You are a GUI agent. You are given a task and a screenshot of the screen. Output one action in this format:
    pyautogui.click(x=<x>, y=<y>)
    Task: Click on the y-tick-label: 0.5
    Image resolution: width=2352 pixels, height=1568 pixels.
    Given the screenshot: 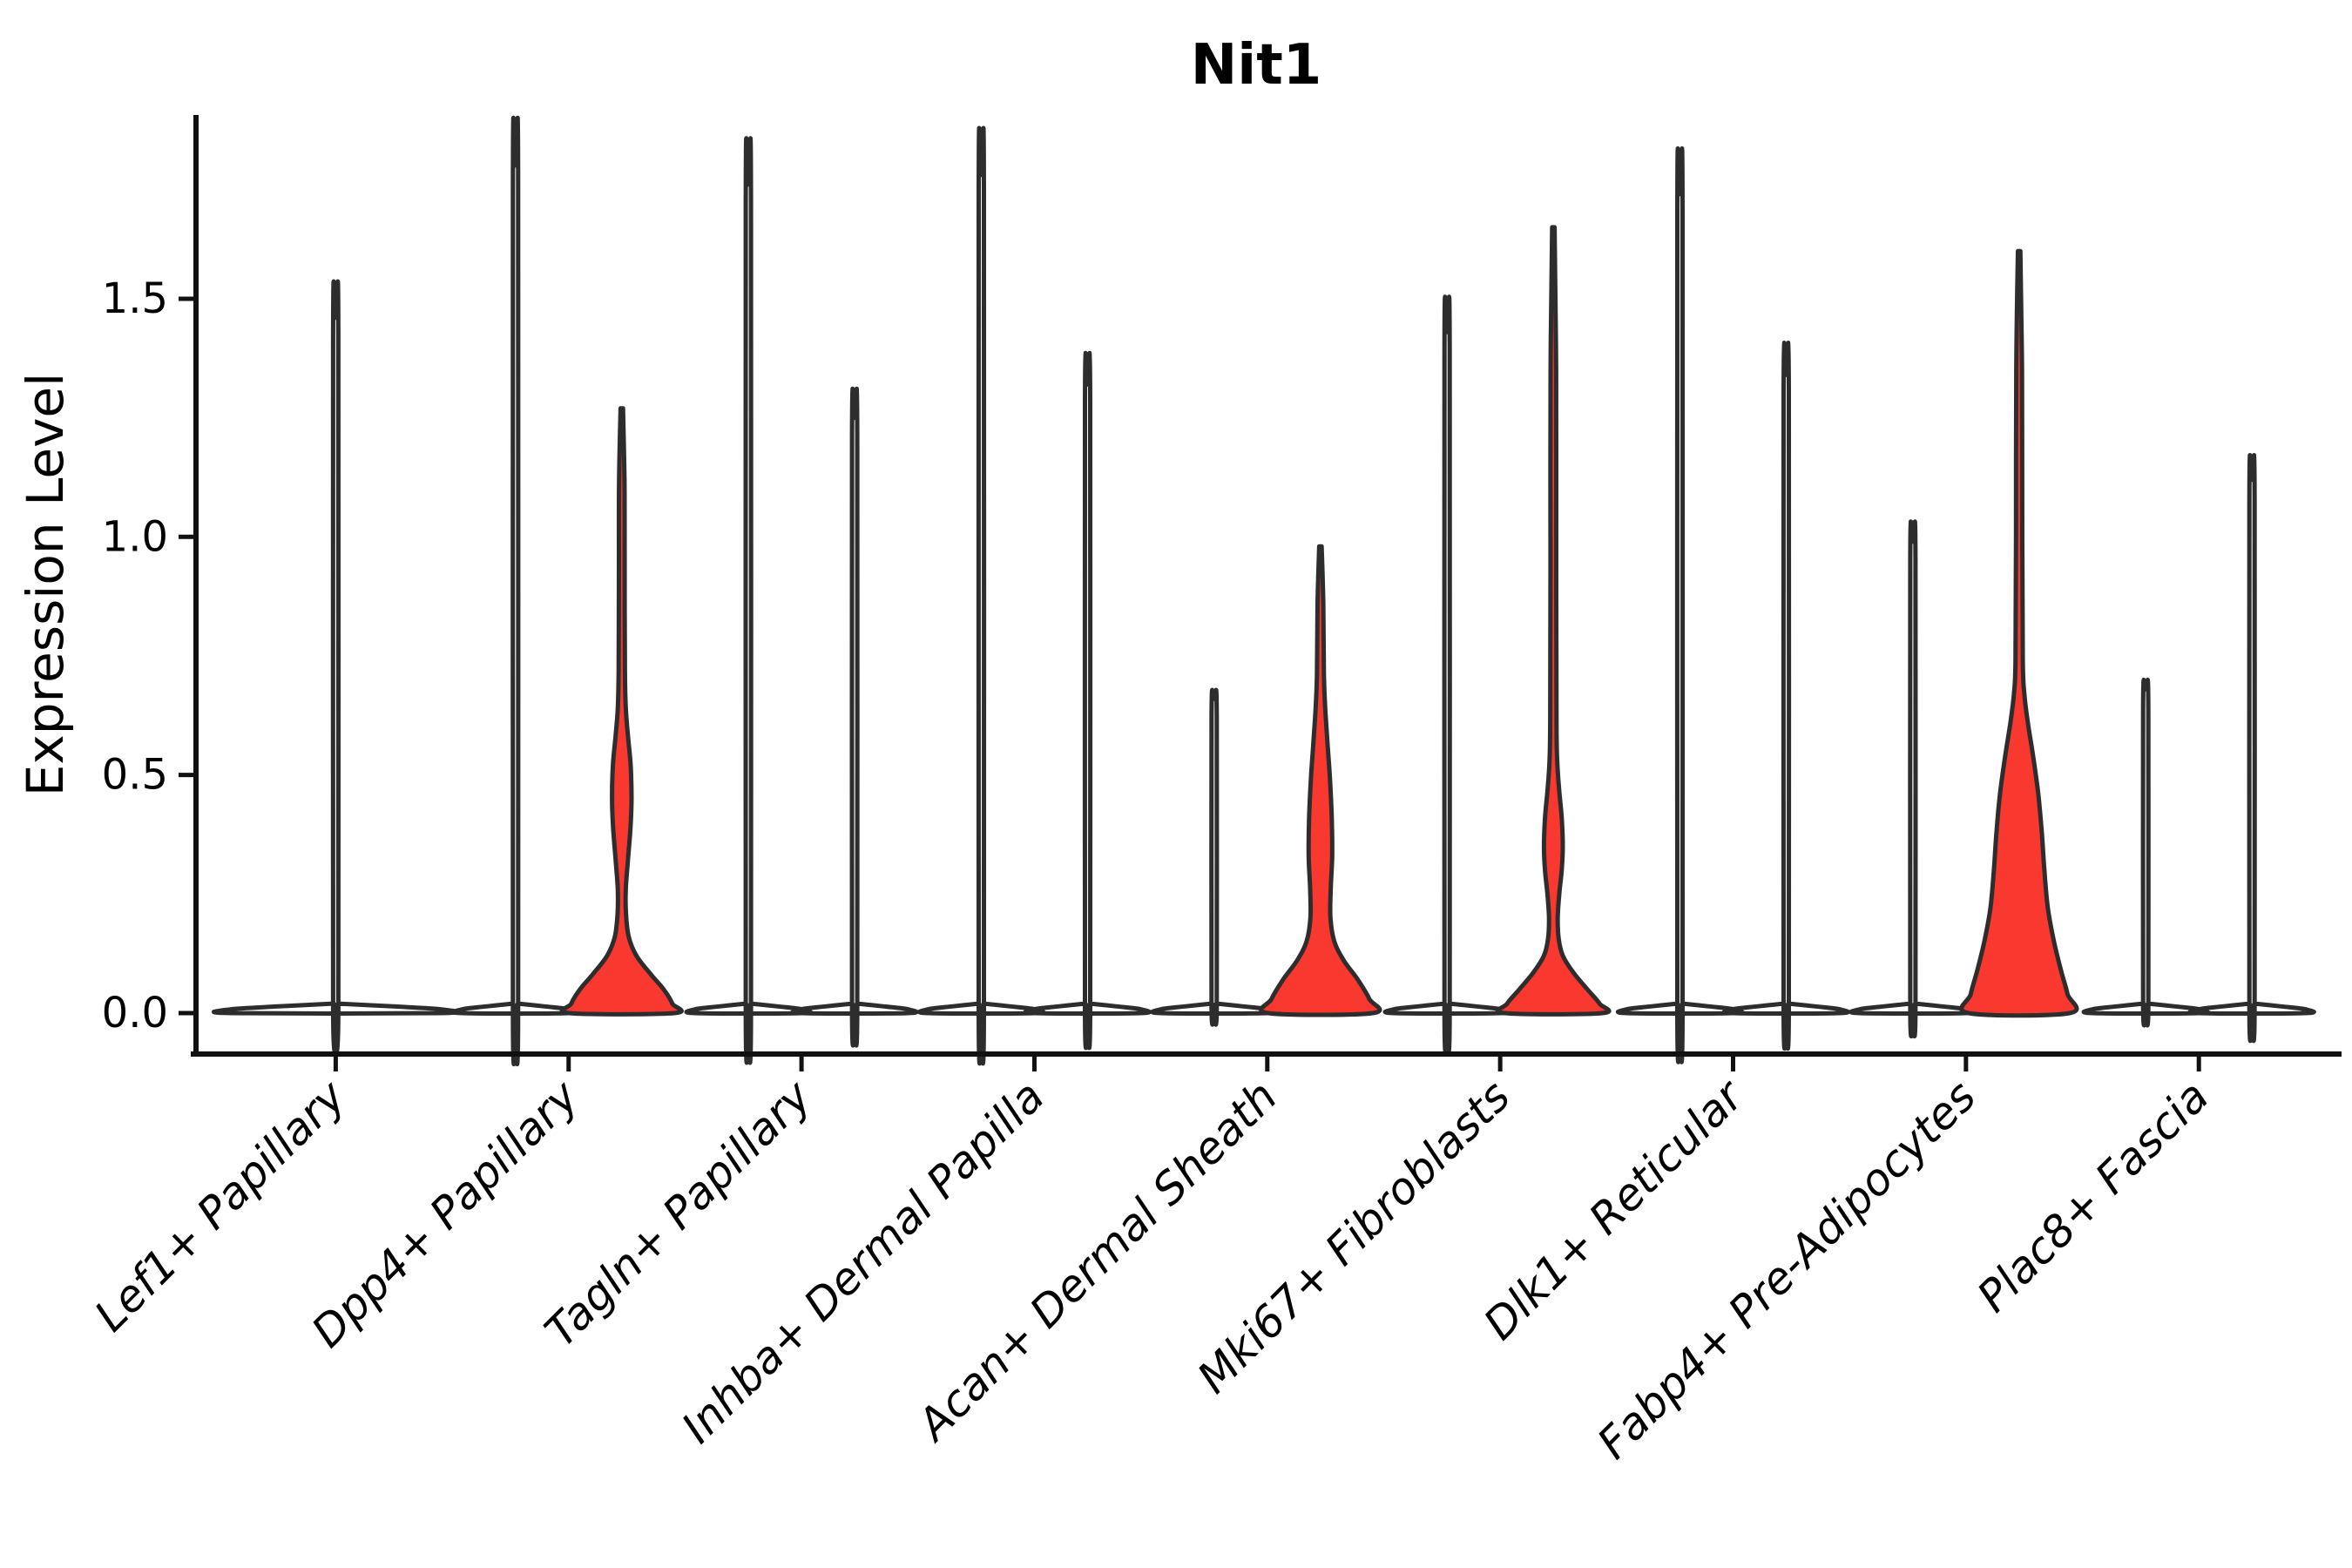 What is the action you would take?
    pyautogui.click(x=135, y=775)
    